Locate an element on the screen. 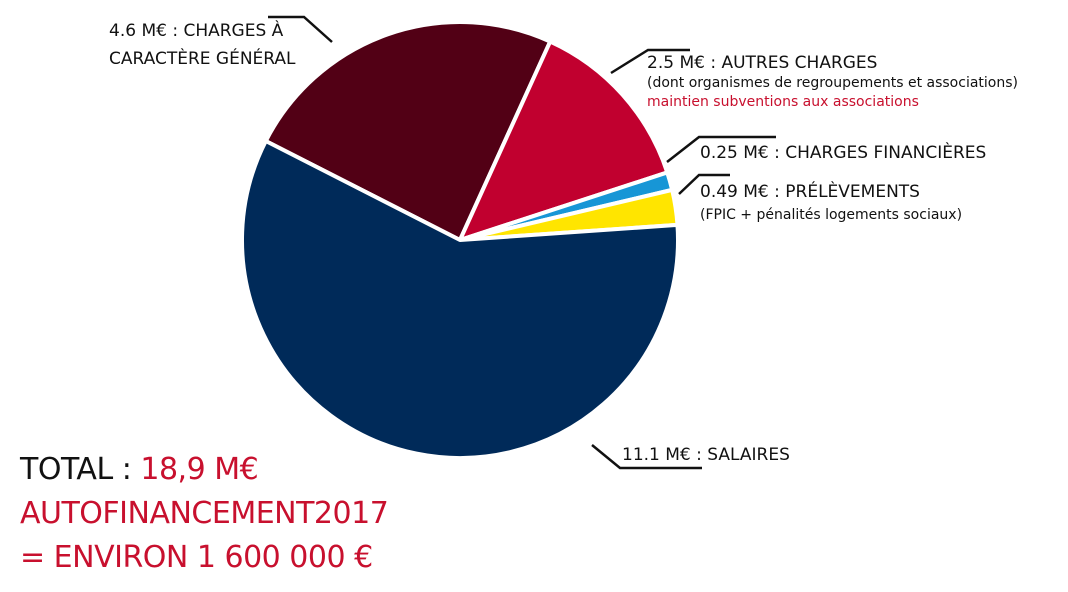 This screenshot has width=1068, height=592. total-label: TOTAL : is located at coordinates (80, 469).